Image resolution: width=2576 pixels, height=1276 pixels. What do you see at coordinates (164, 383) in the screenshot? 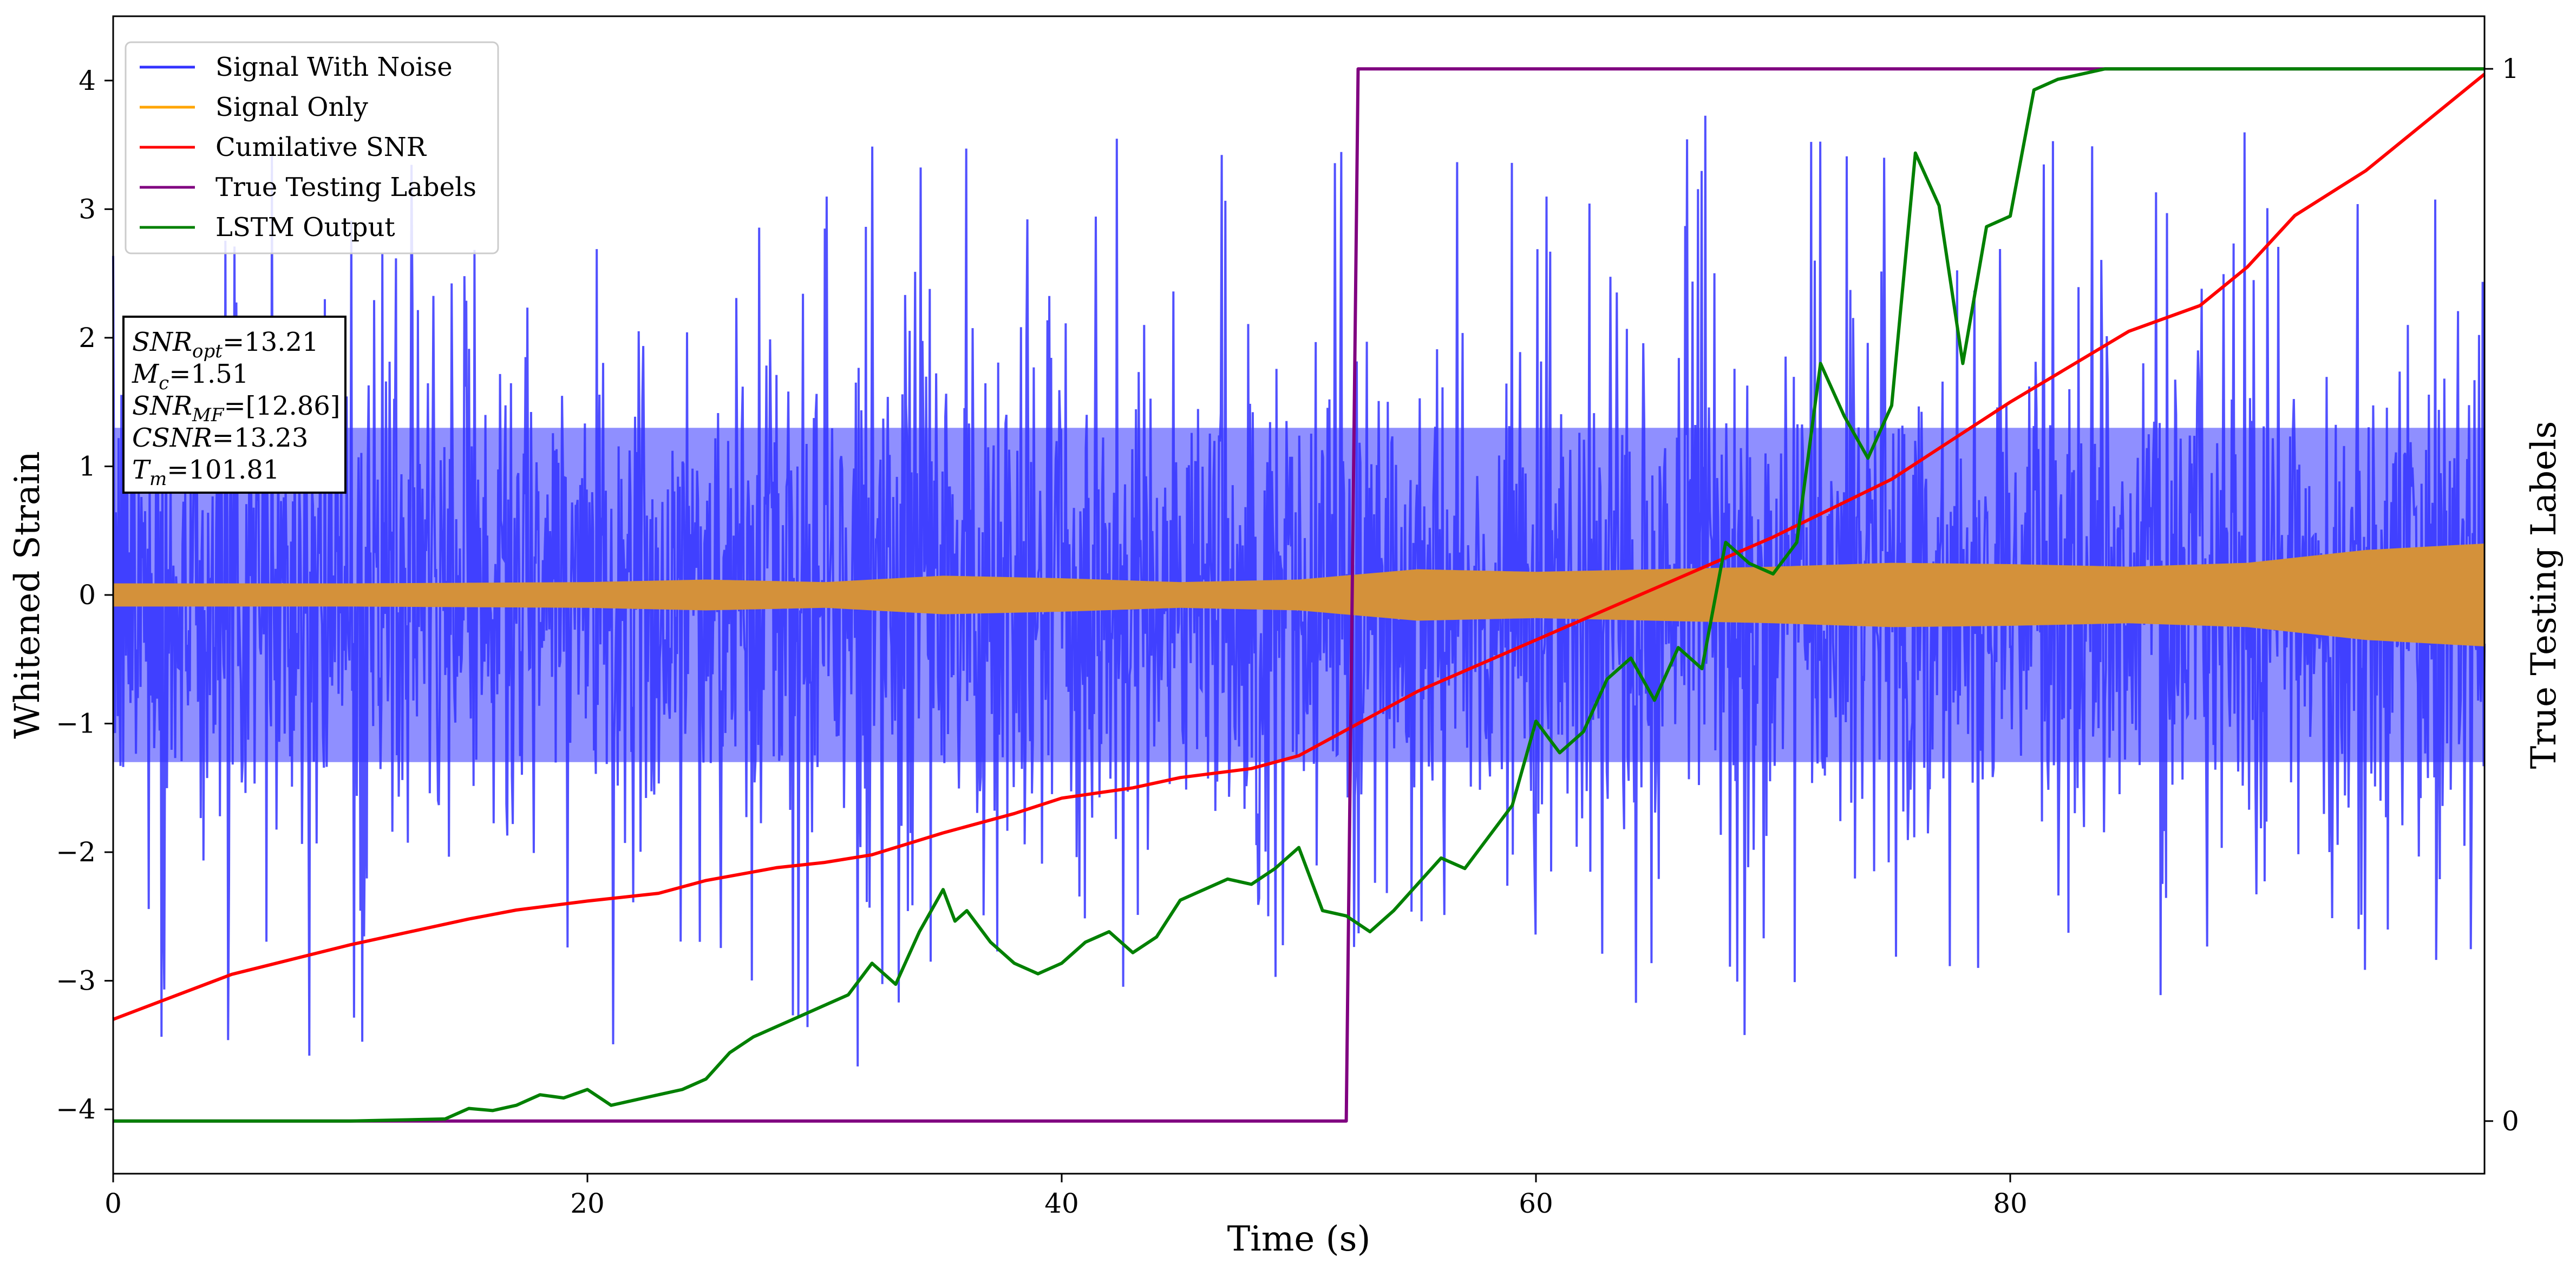
I see `stat-chirp-mass-sub: c` at bounding box center [164, 383].